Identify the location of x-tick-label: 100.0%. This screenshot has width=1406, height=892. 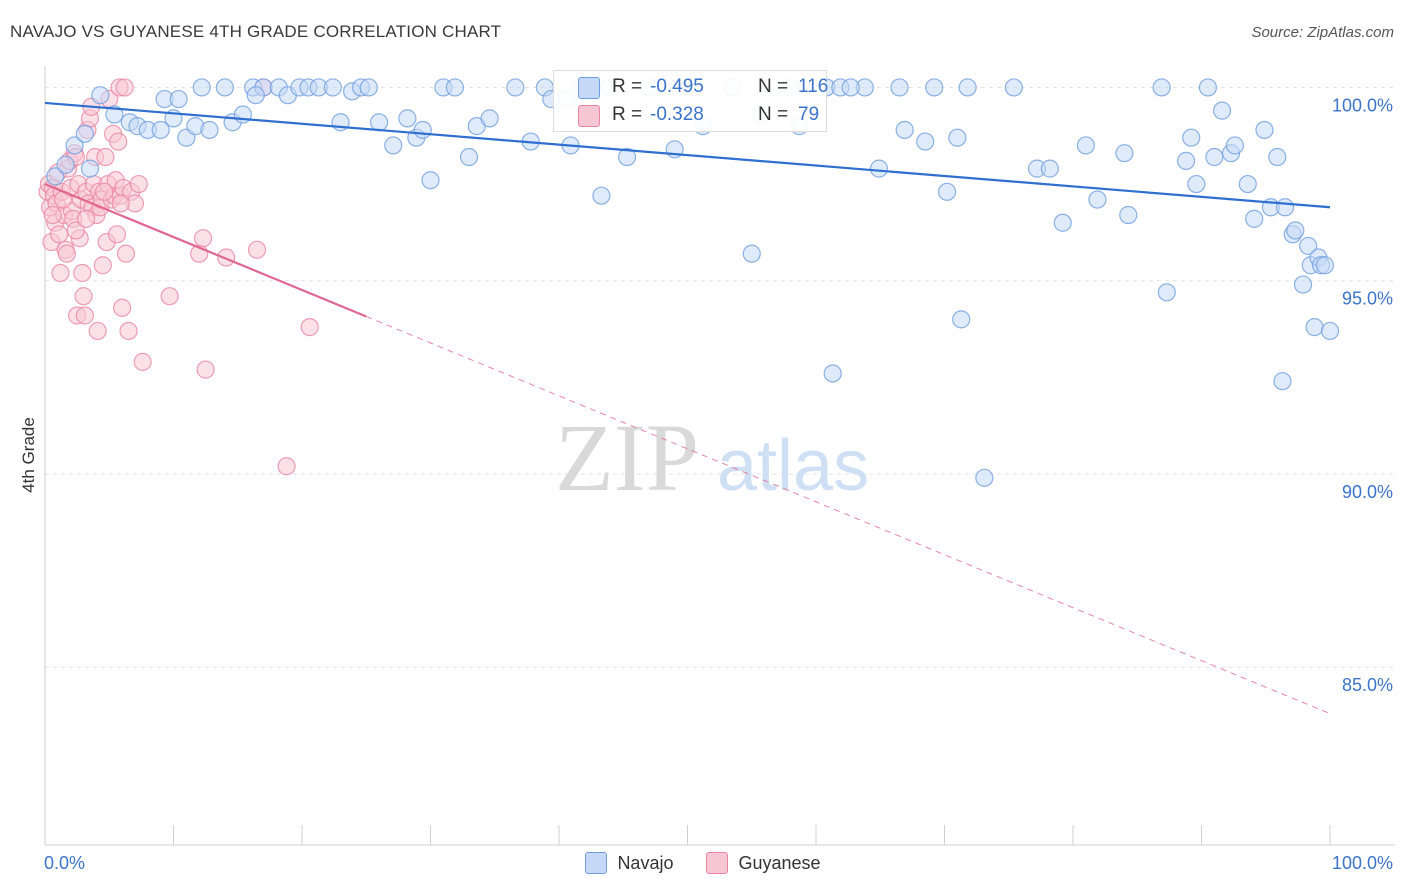
(1362, 863).